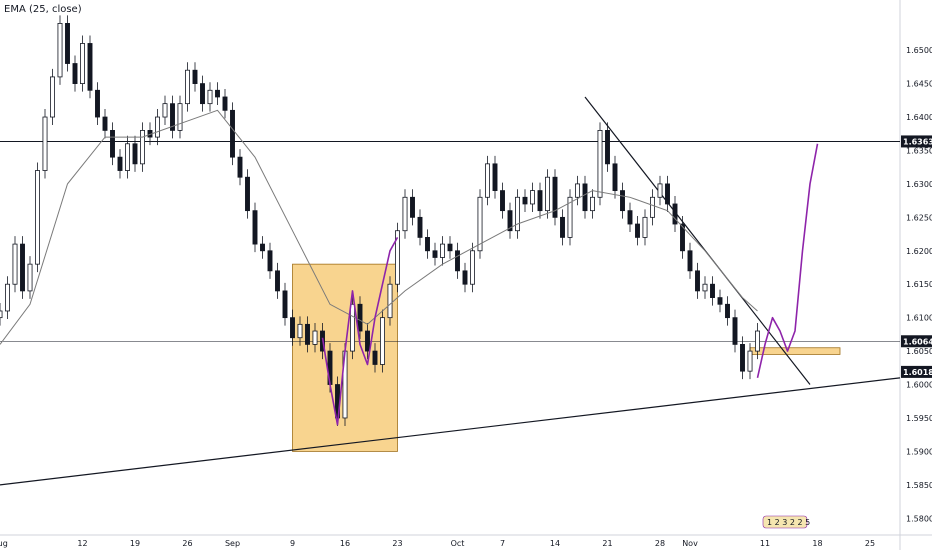 This screenshot has width=932, height=550. What do you see at coordinates (817, 543) in the screenshot?
I see `x-tick-label: 18` at bounding box center [817, 543].